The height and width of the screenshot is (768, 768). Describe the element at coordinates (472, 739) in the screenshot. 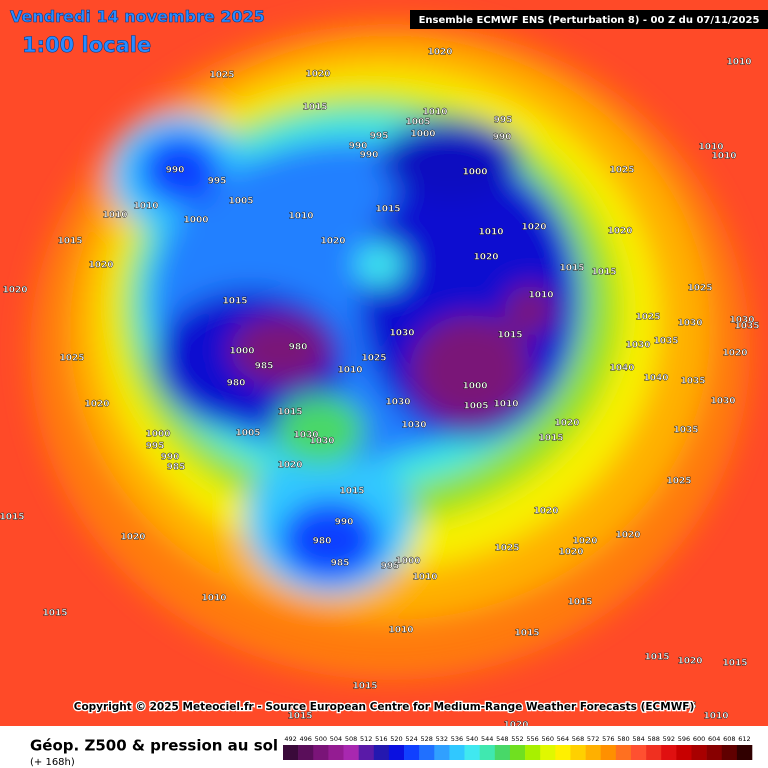

I see `scale-label: 540` at that location.